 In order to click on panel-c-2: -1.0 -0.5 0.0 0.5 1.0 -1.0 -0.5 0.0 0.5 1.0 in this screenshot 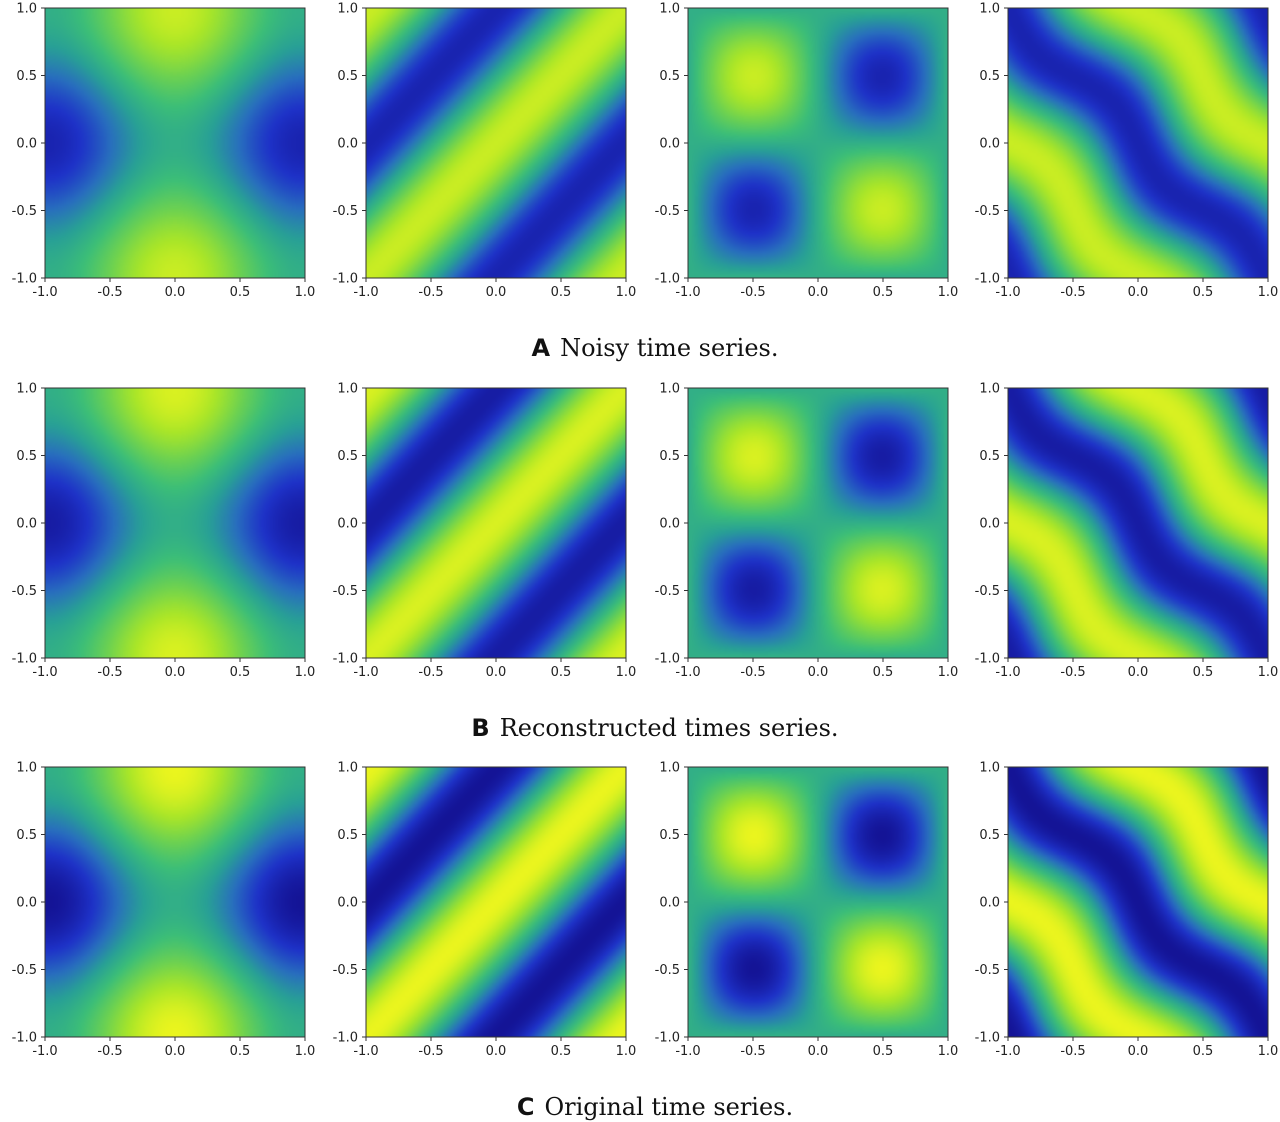, I will do `click(485, 910)`.